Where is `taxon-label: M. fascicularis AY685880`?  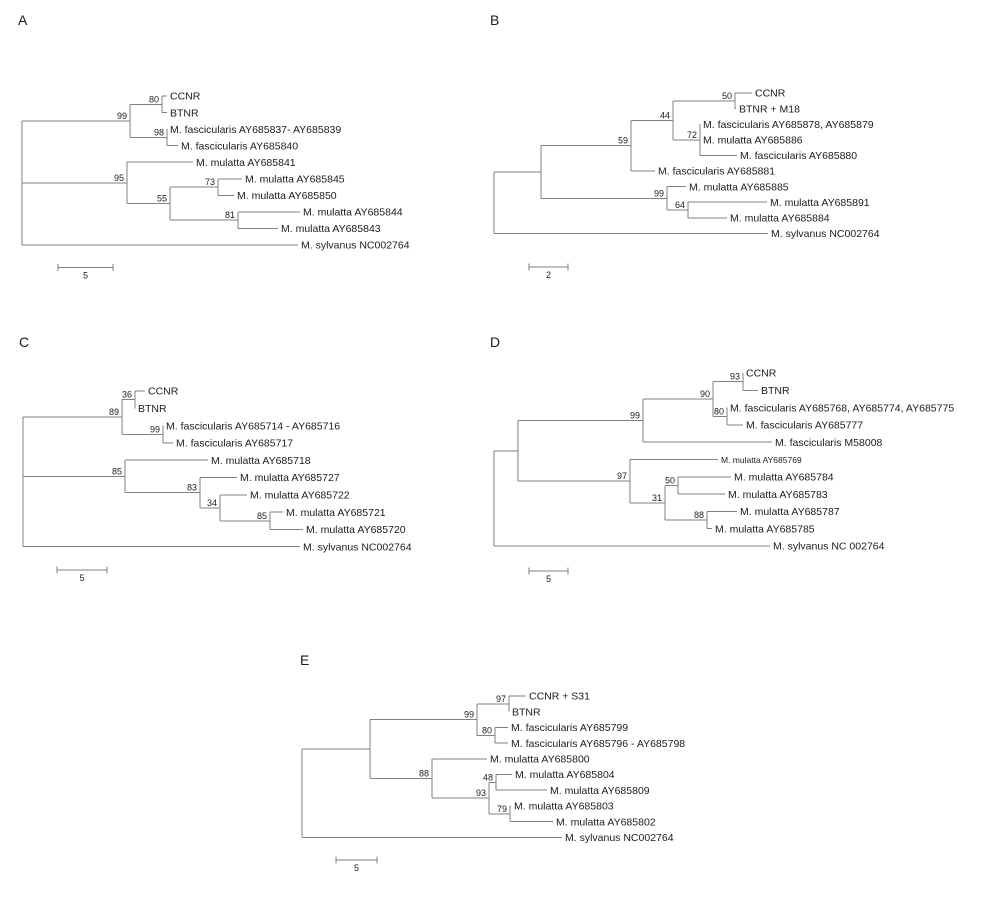 taxon-label: M. fascicularis AY685880 is located at coordinates (798, 156).